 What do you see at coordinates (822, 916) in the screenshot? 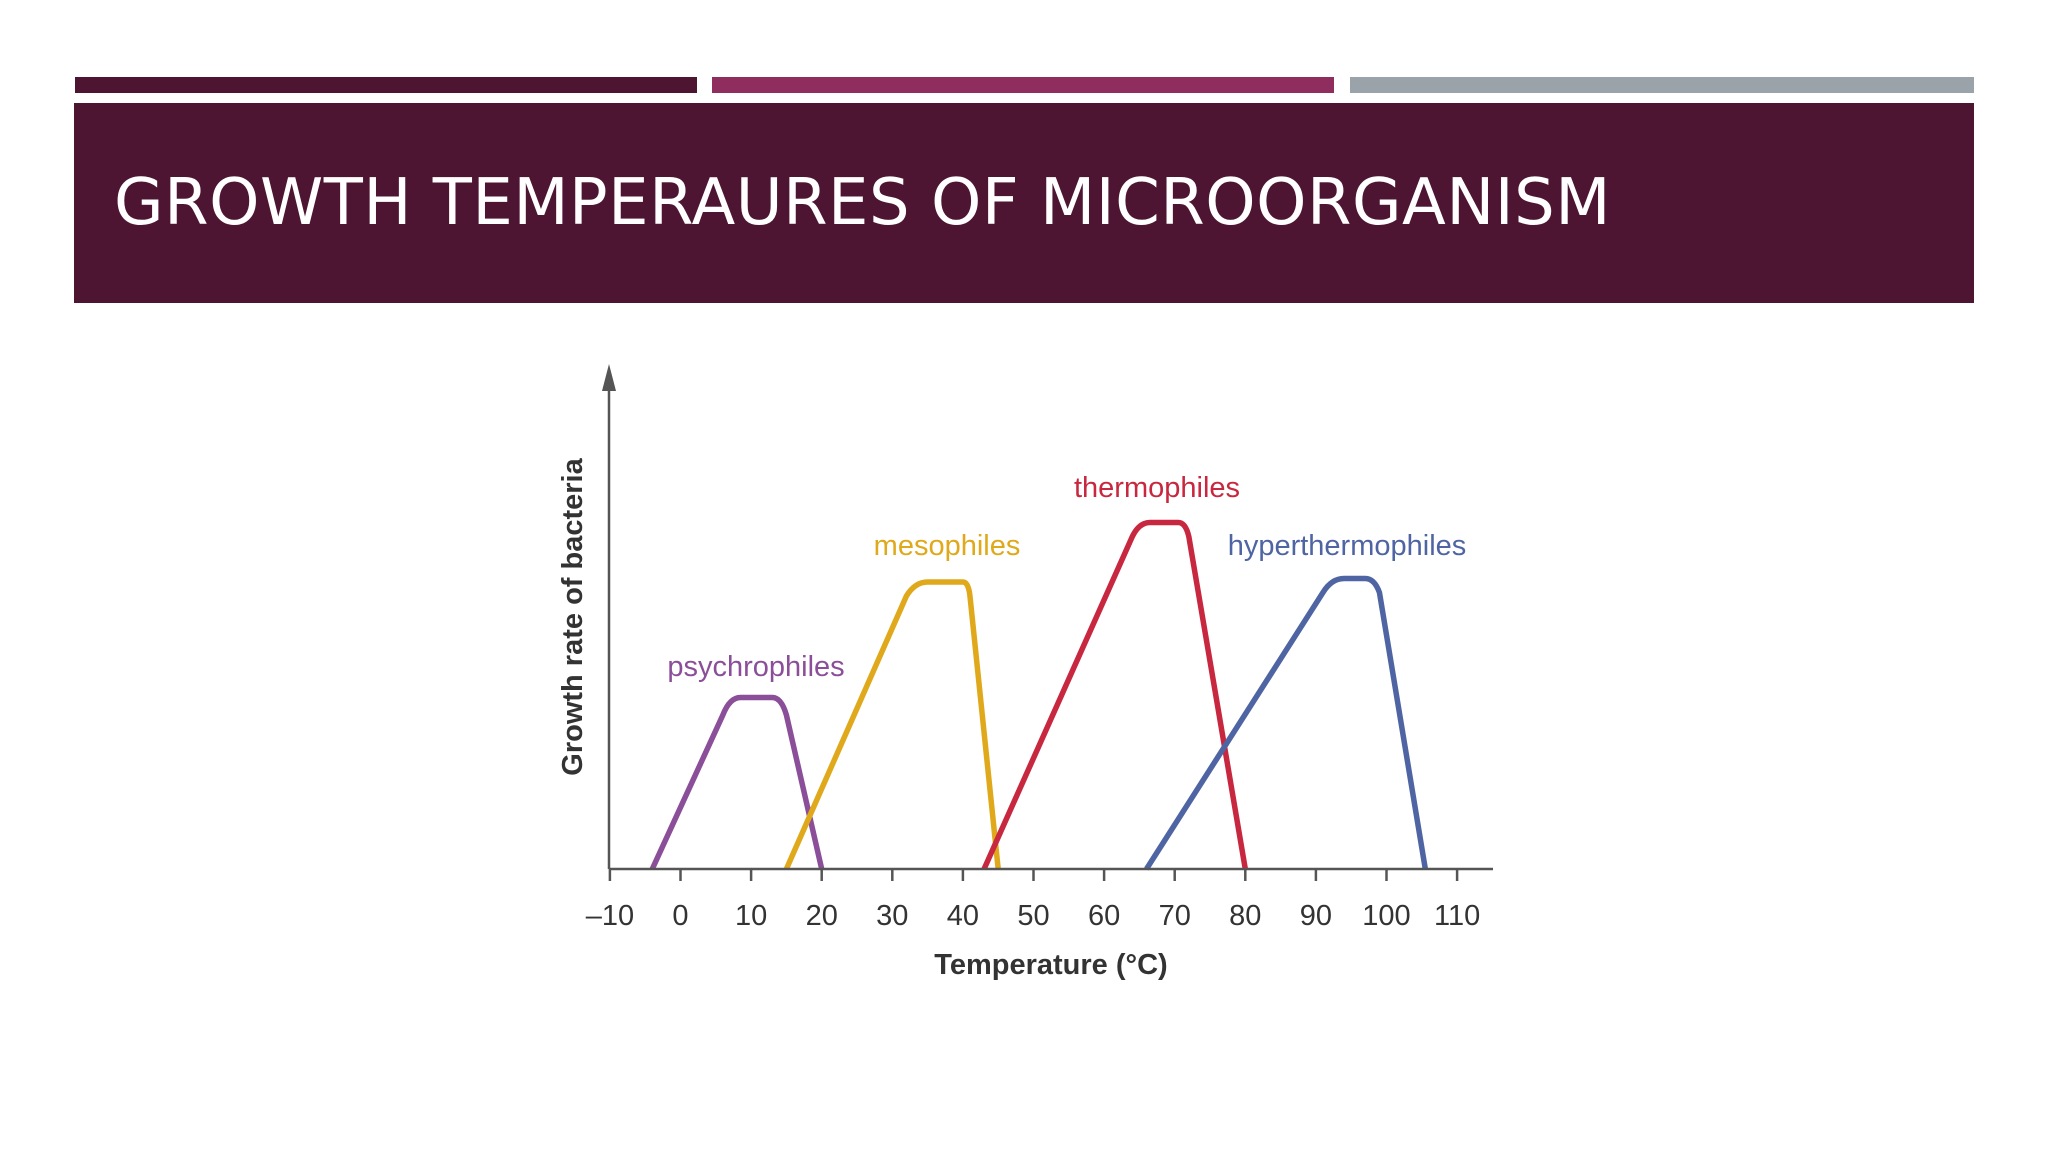
I see `x-tick-label: 20` at bounding box center [822, 916].